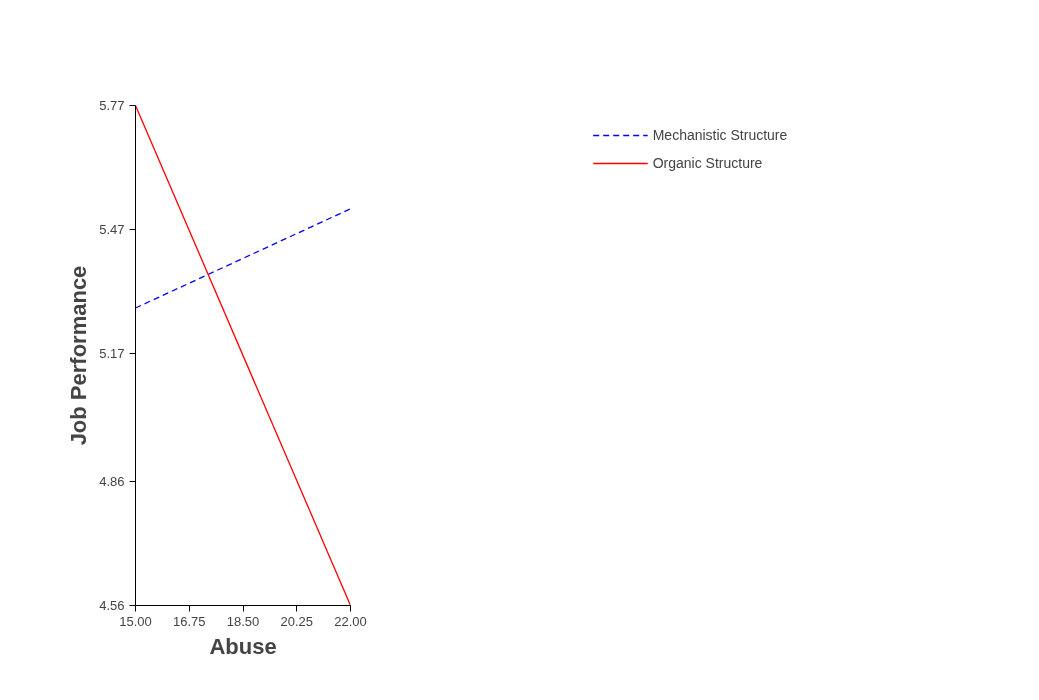 The height and width of the screenshot is (700, 1039). I want to click on x-tick-label: 16.75, so click(189, 621).